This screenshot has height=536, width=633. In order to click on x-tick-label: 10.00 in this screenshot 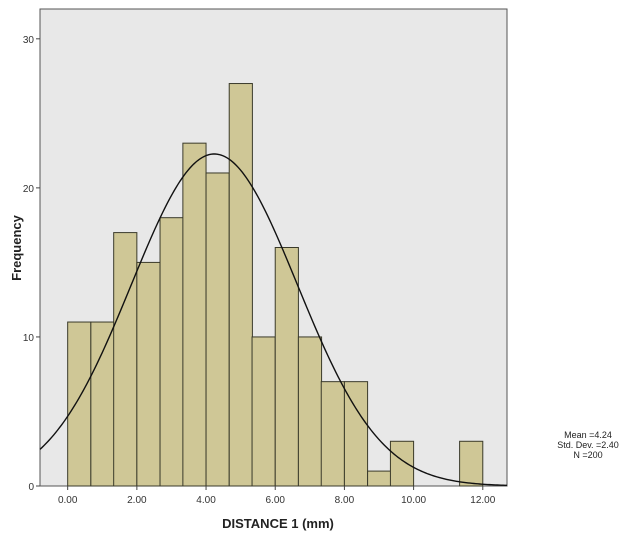, I will do `click(413, 500)`.